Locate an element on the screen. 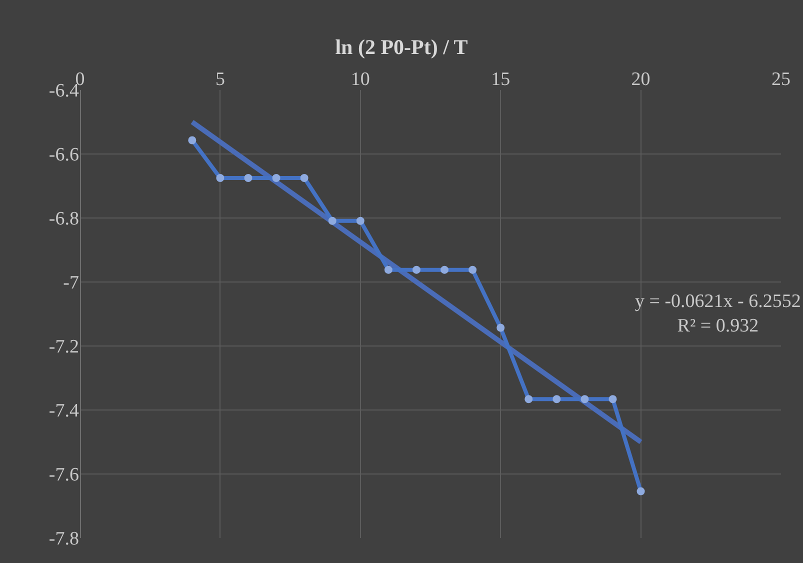  x-tick-label: 20 is located at coordinates (640, 79).